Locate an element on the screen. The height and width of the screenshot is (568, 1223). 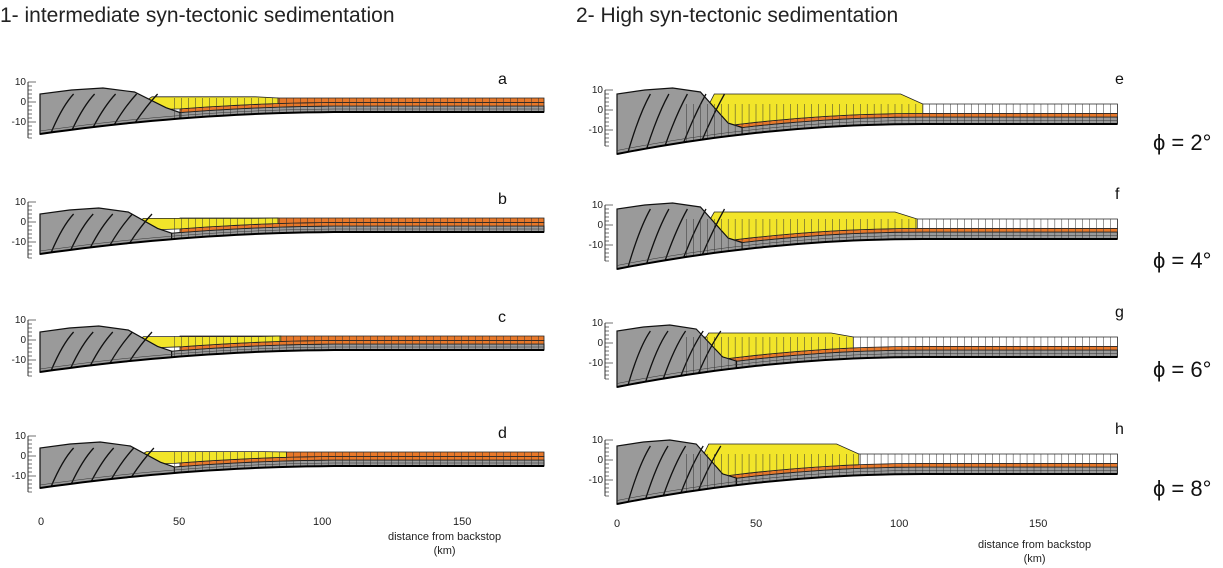
x-axis-label-line2: (km) is located at coordinates (1034, 559).